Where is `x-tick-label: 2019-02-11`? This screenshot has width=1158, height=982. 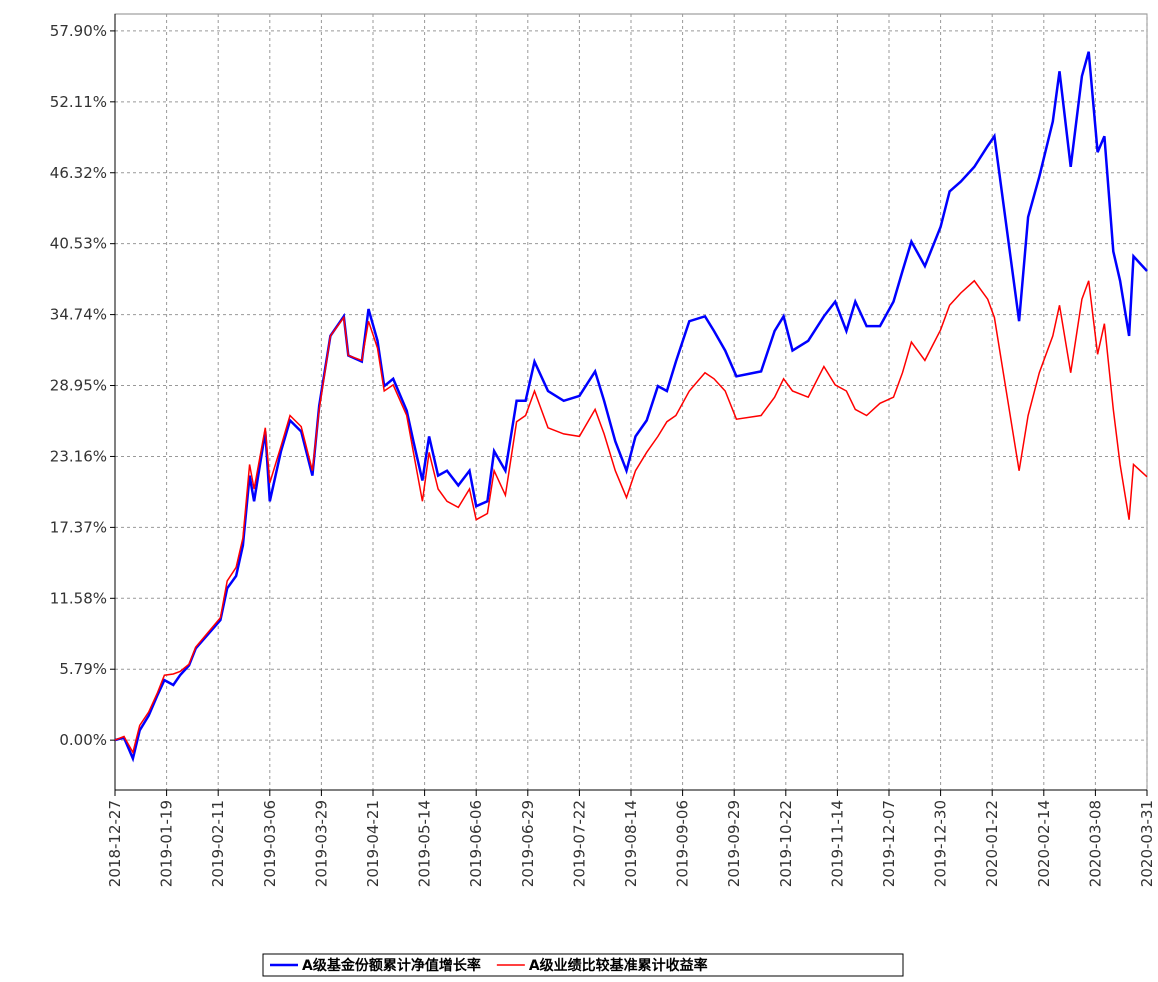
x-tick-label: 2019-02-11 is located at coordinates (218, 843).